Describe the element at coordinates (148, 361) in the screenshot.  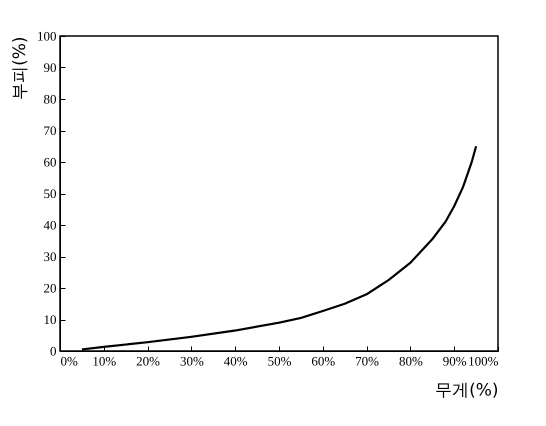
I see `x-tick-label: 20%` at that location.